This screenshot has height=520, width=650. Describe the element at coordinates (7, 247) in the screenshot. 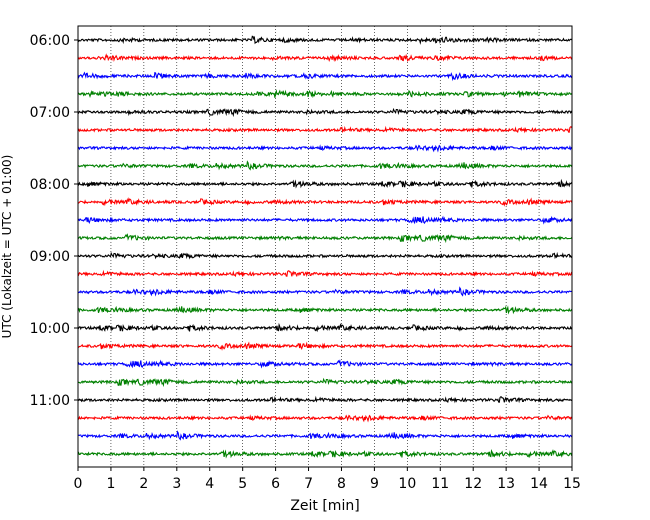

I see `y-axis-label: UTC (Lokalzeit = UTC + 01:00)` at that location.